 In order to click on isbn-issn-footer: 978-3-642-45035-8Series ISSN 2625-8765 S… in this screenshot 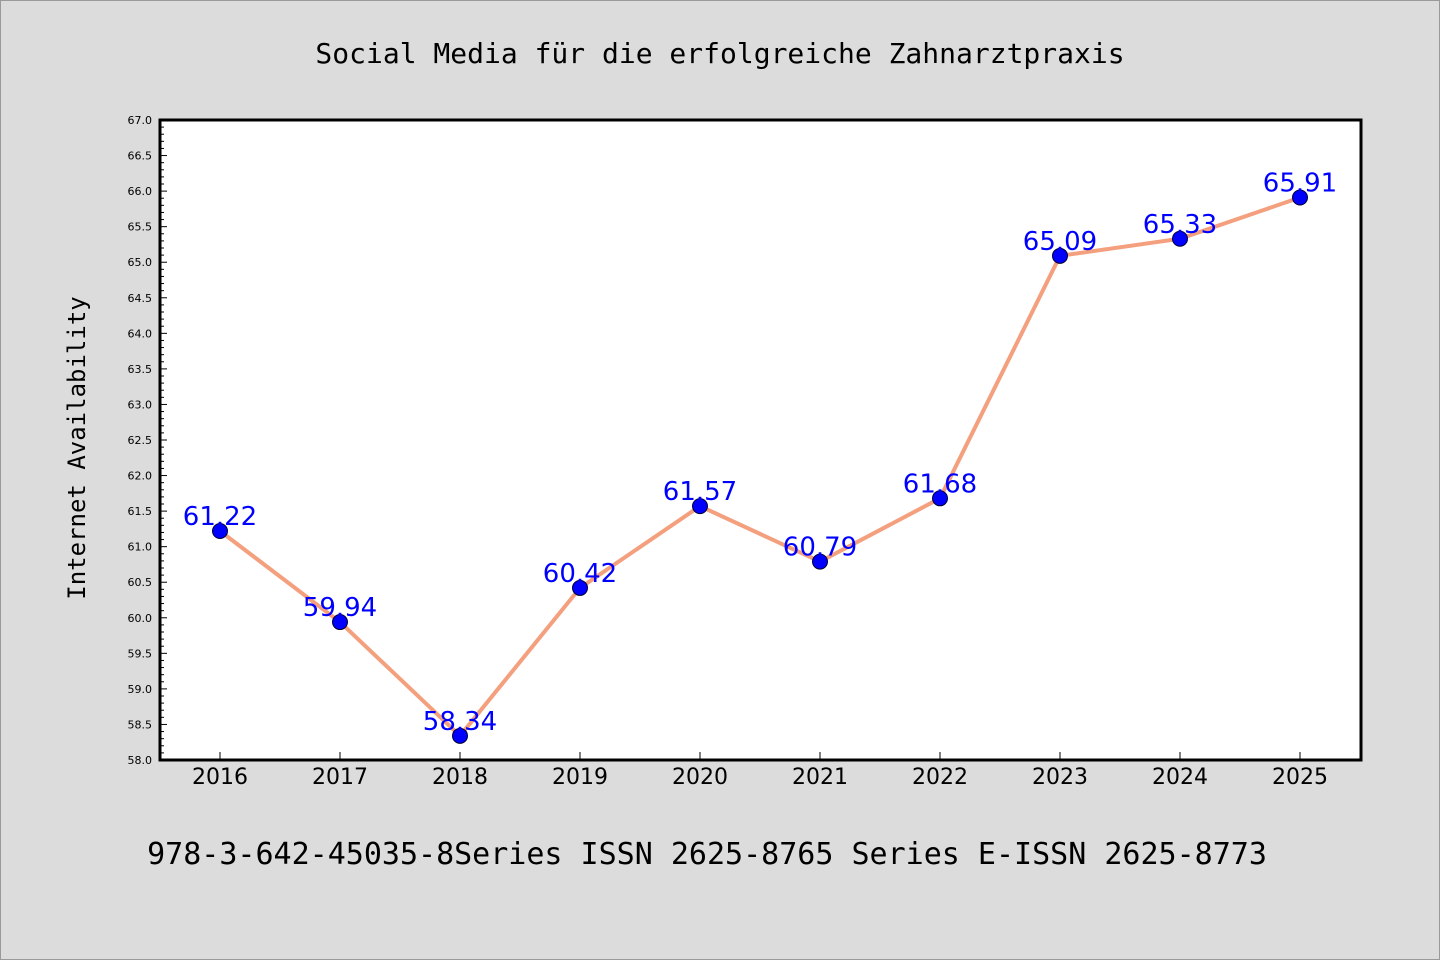, I will do `click(707, 854)`.